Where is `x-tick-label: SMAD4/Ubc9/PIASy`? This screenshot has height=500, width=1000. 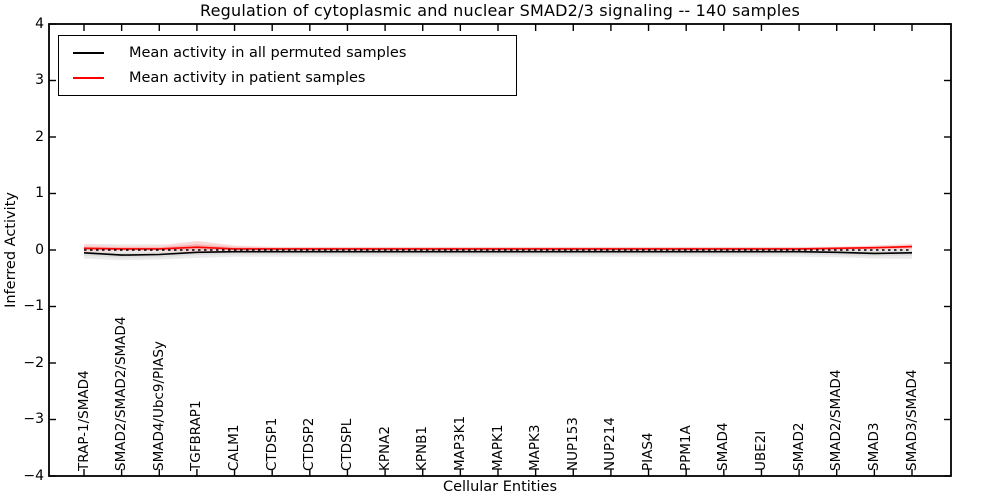
x-tick-label: SMAD4/Ubc9/PIASy is located at coordinates (158, 406).